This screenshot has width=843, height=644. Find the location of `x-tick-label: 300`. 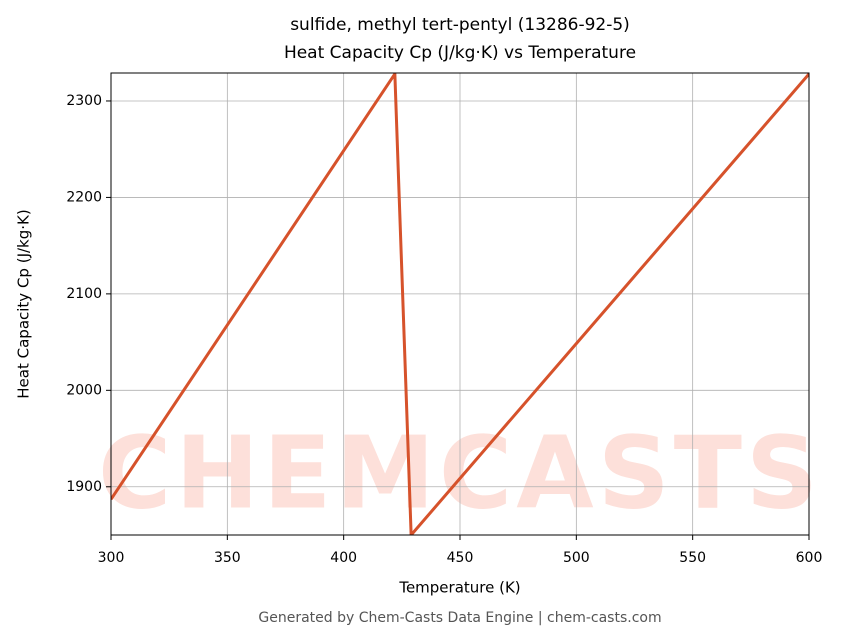

x-tick-label: 300 is located at coordinates (111, 558).